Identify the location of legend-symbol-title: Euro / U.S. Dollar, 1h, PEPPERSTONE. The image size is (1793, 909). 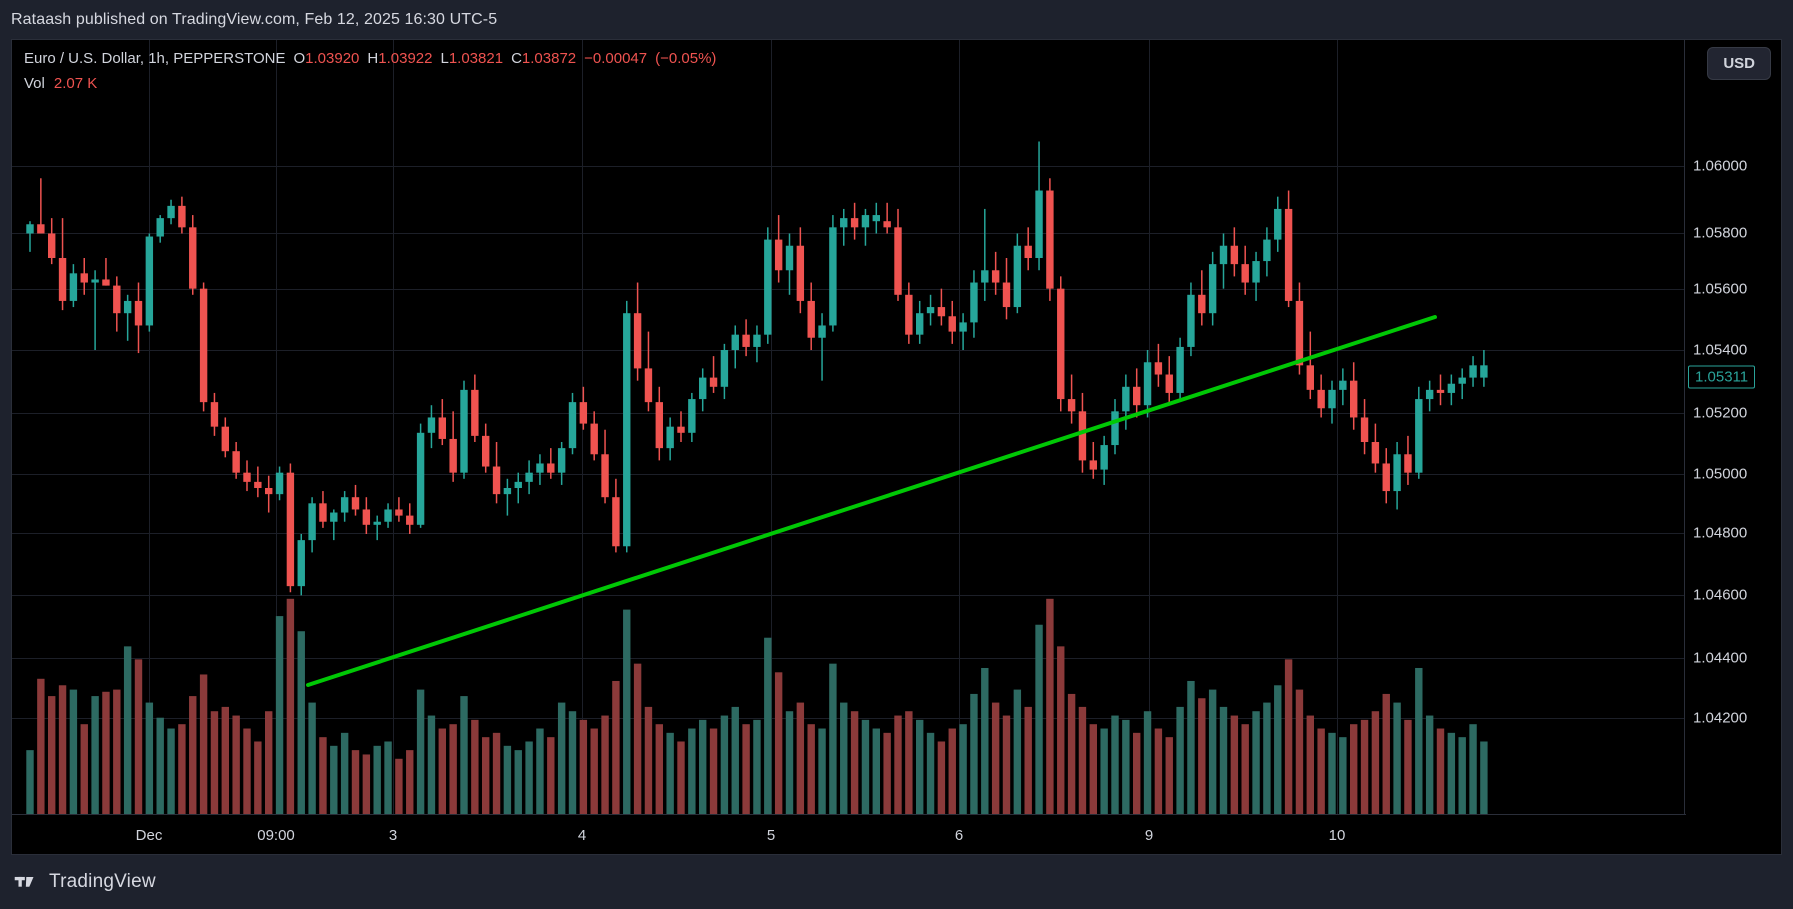
(155, 58).